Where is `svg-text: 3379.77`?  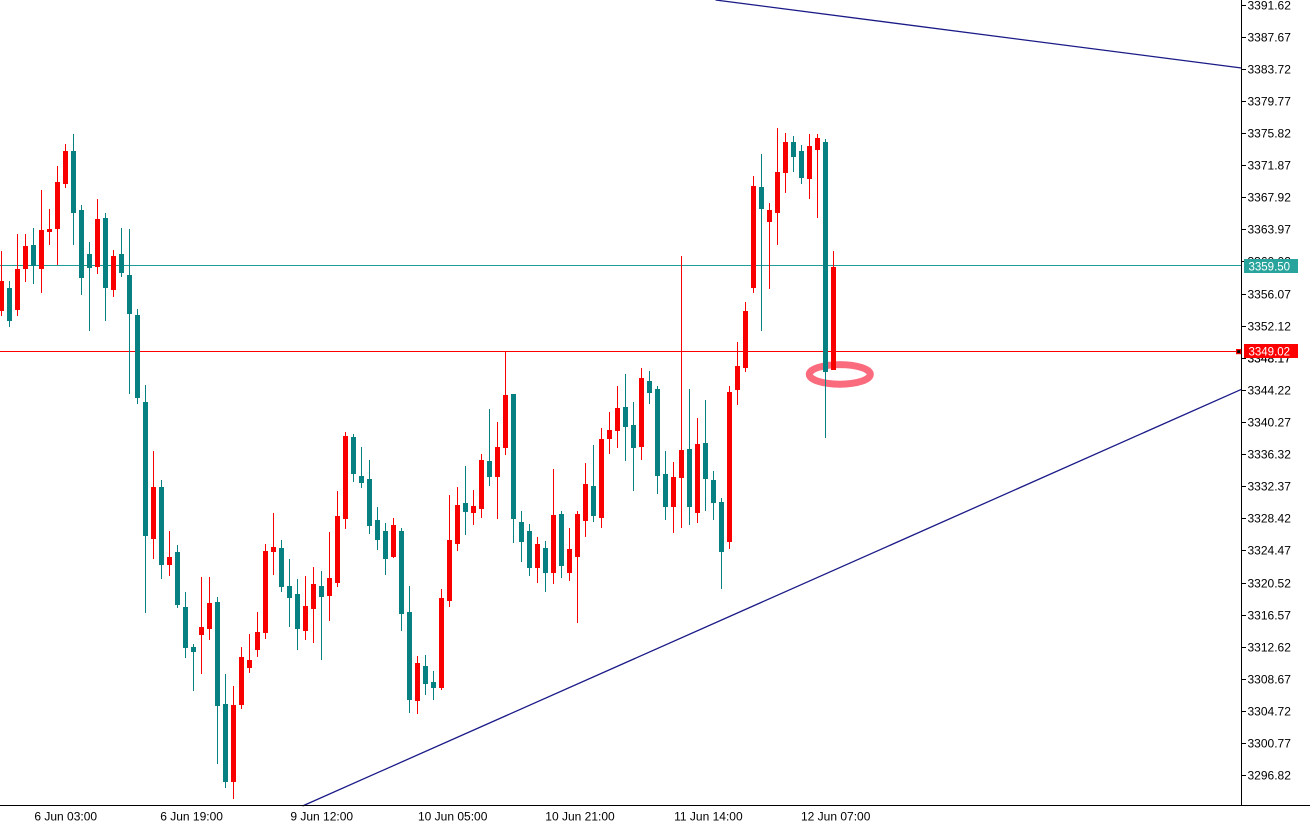
svg-text: 3379.77 is located at coordinates (1270, 102).